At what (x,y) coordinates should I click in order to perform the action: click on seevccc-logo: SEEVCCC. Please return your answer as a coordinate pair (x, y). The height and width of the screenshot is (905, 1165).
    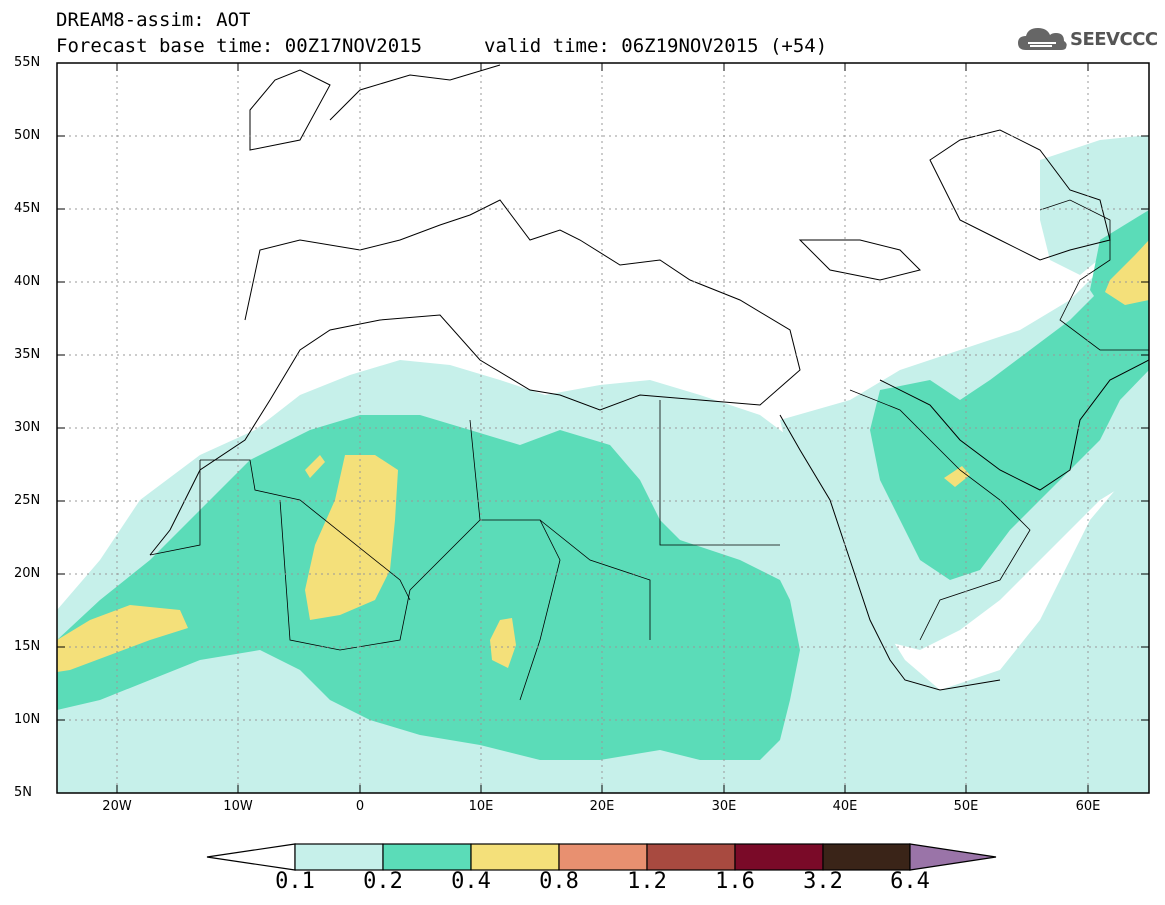
    Looking at the image, I should click on (1087, 39).